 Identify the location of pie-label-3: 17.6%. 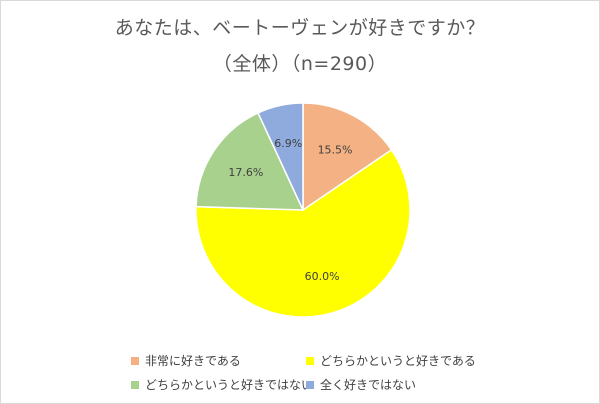
(245, 172).